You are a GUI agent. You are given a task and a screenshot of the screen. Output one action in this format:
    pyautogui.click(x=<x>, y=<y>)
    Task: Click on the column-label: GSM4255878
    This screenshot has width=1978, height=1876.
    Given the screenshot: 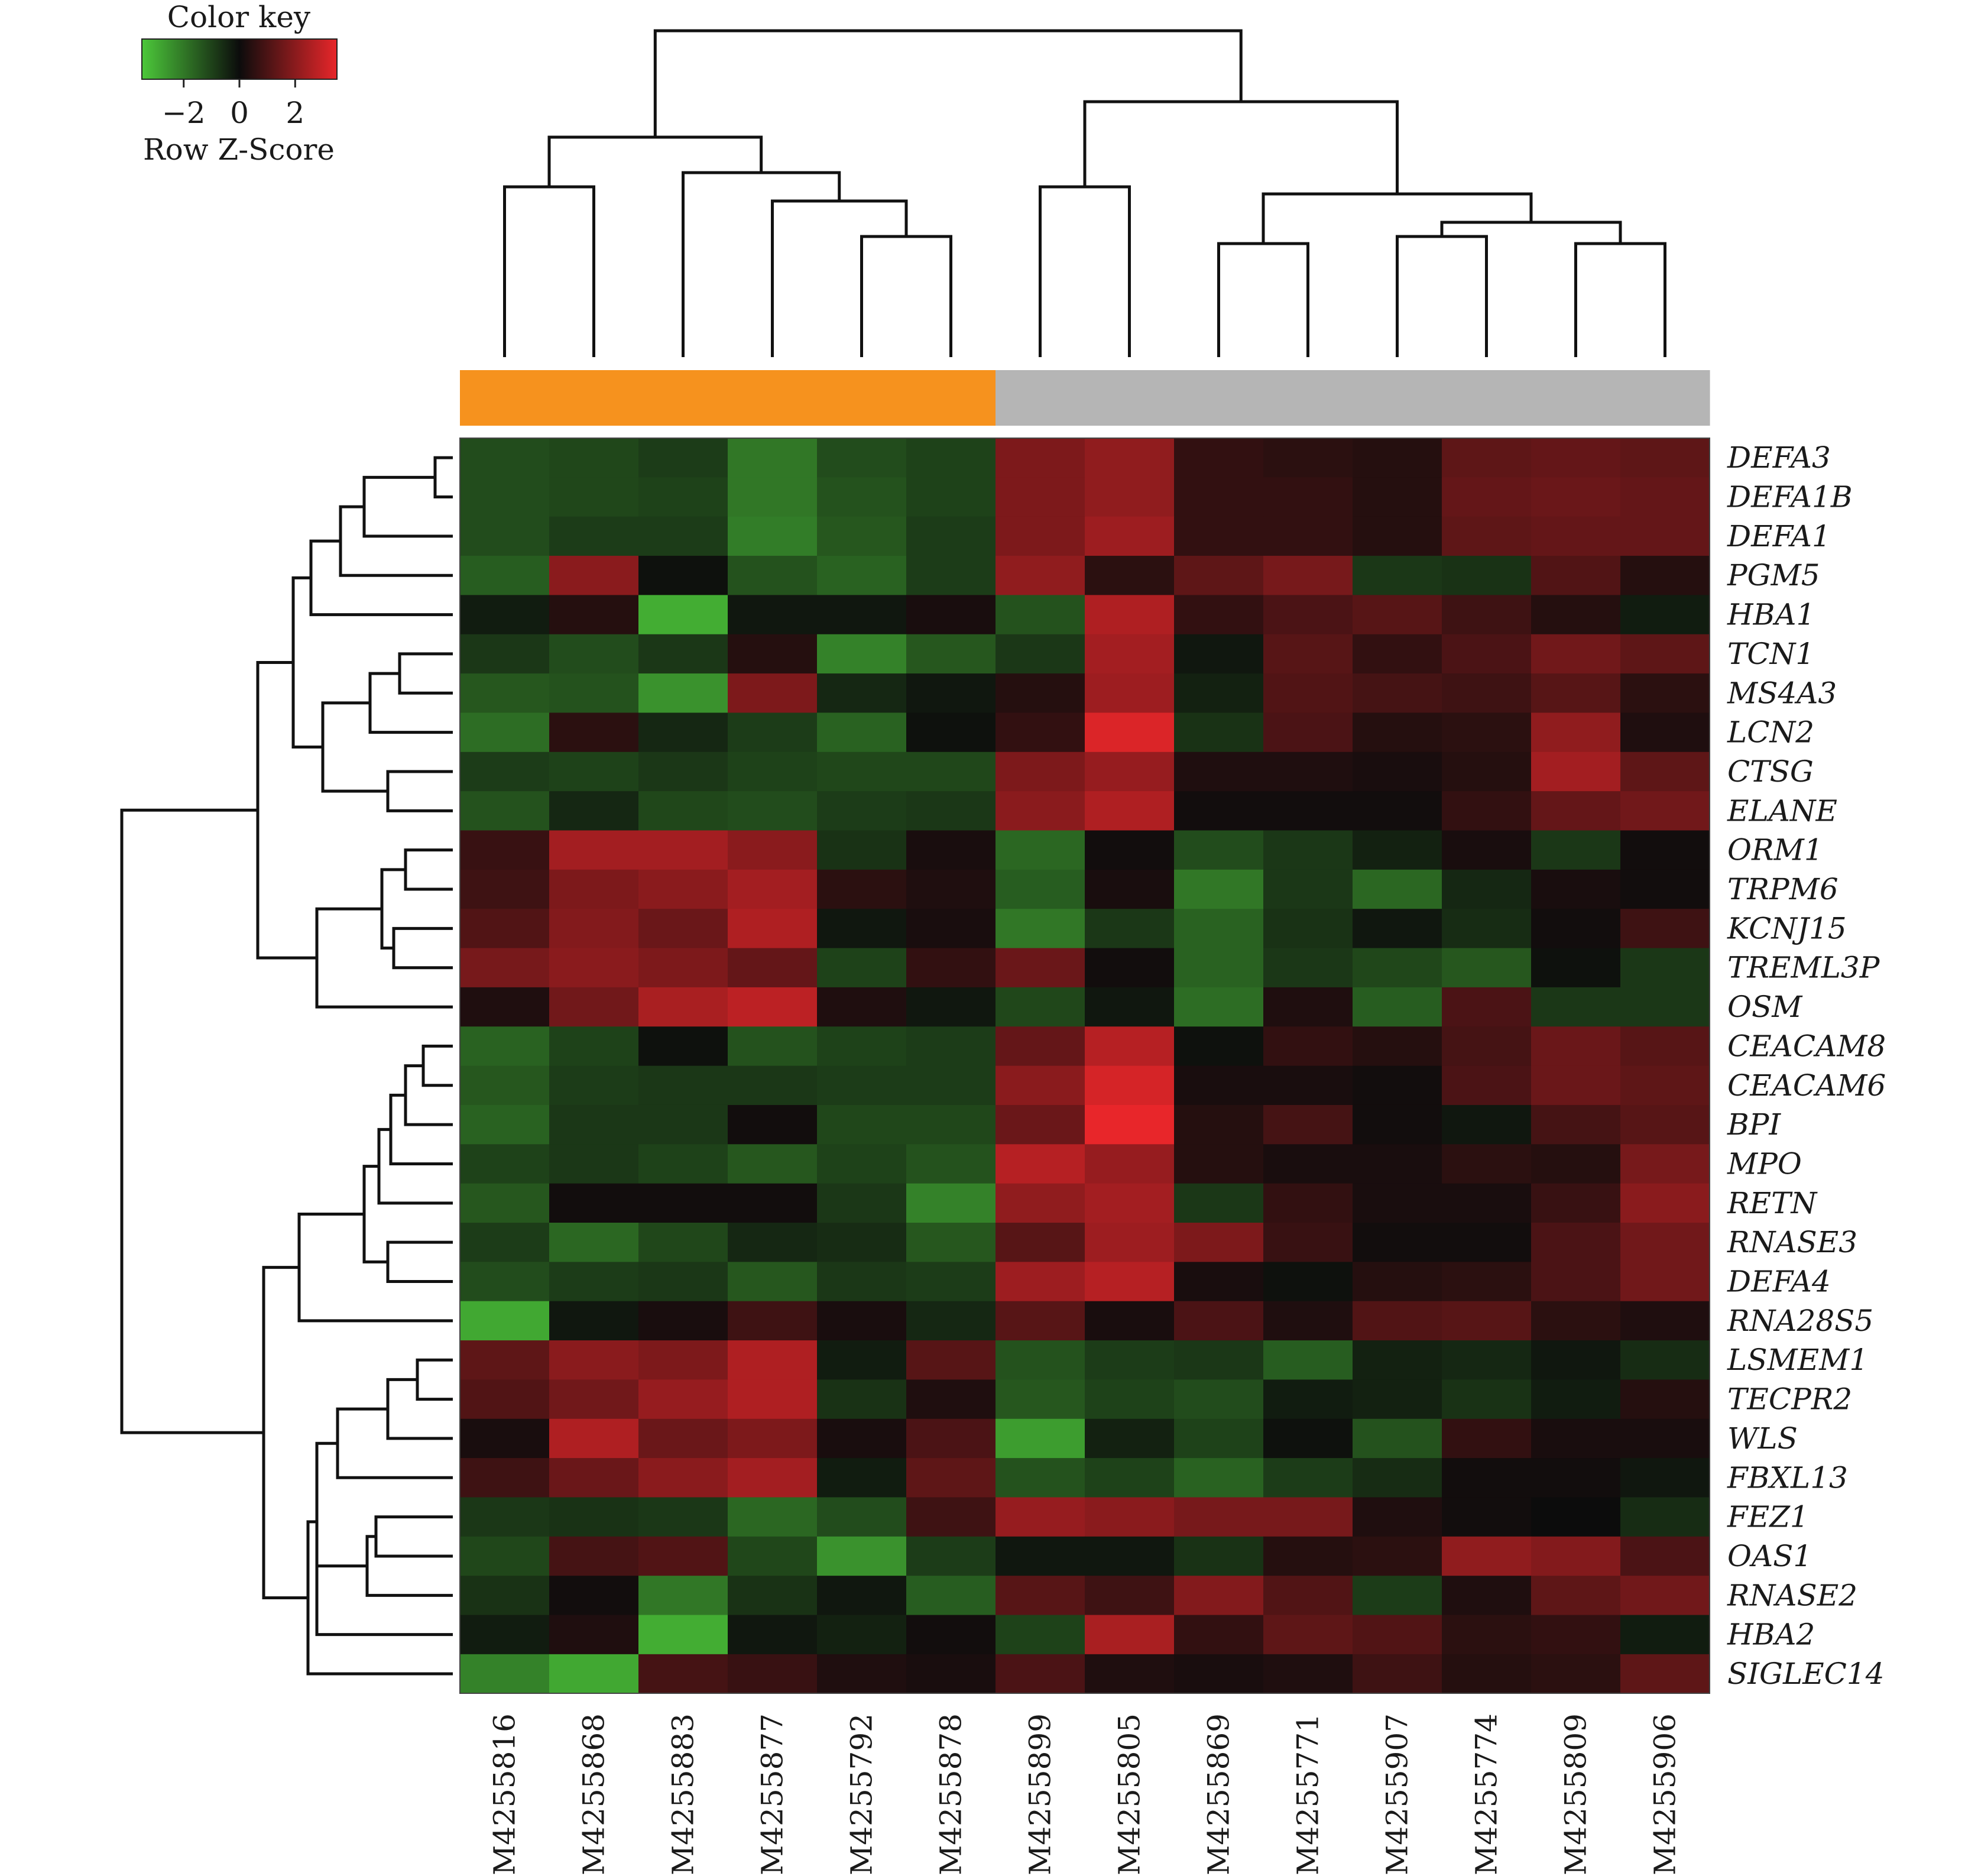 What is the action you would take?
    pyautogui.click(x=951, y=1794)
    